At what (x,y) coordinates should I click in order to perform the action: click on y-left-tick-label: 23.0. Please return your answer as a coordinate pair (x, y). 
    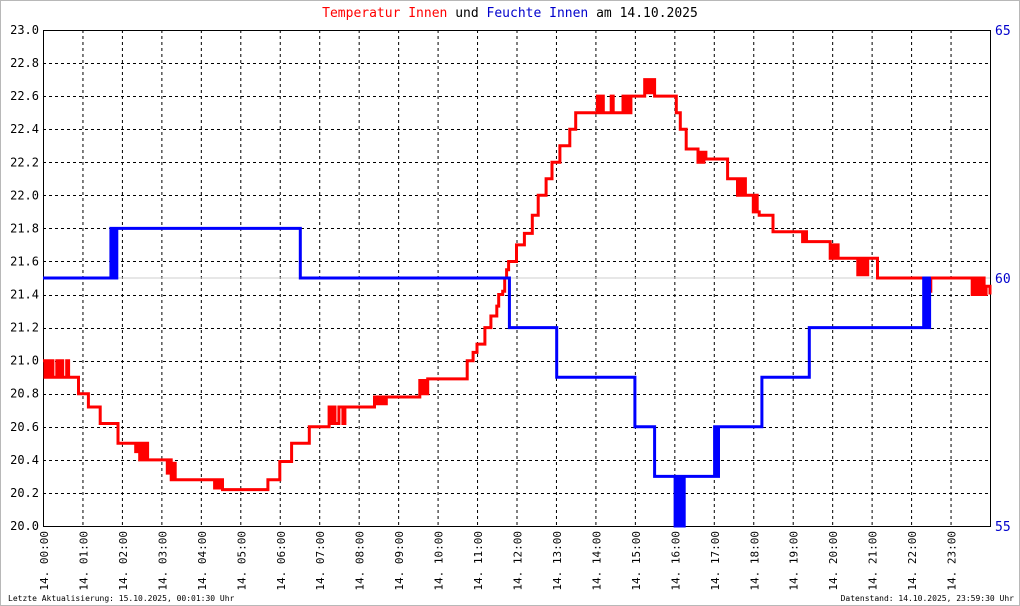
    Looking at the image, I should click on (24, 30).